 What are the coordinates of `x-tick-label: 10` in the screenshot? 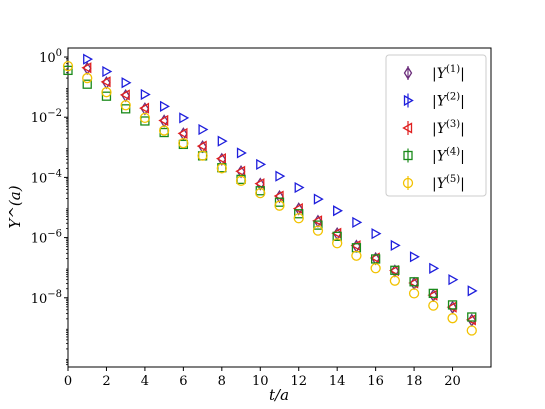 It's located at (260, 381).